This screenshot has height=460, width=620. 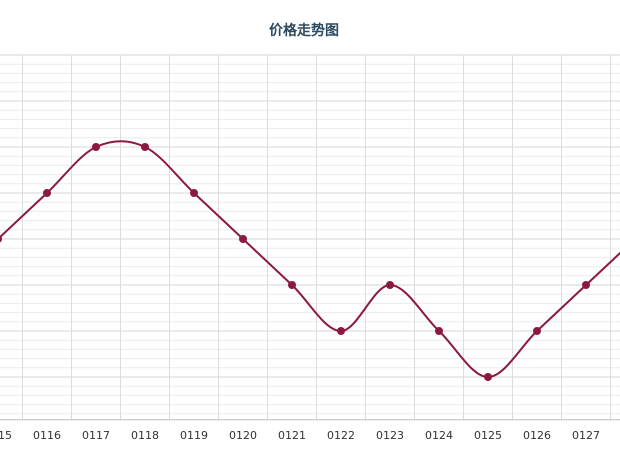 I want to click on x-tick-label: 0120, so click(x=243, y=435).